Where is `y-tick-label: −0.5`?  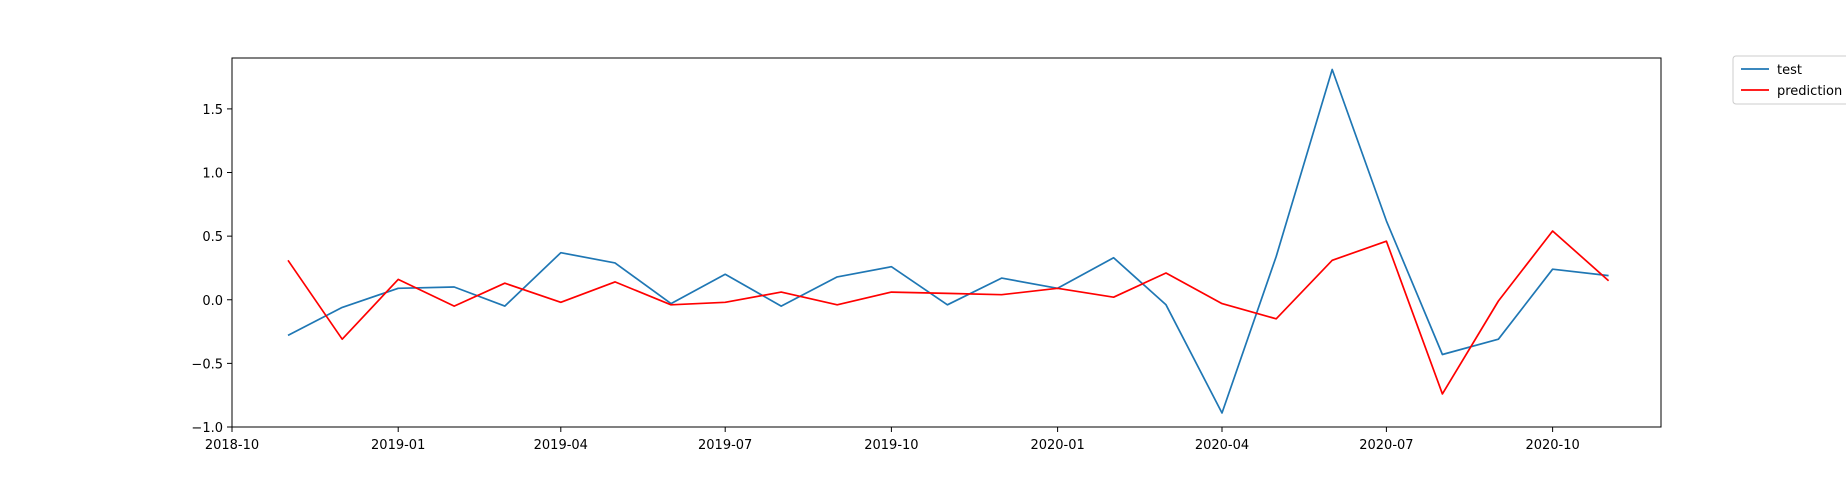 y-tick-label: −0.5 is located at coordinates (207, 364).